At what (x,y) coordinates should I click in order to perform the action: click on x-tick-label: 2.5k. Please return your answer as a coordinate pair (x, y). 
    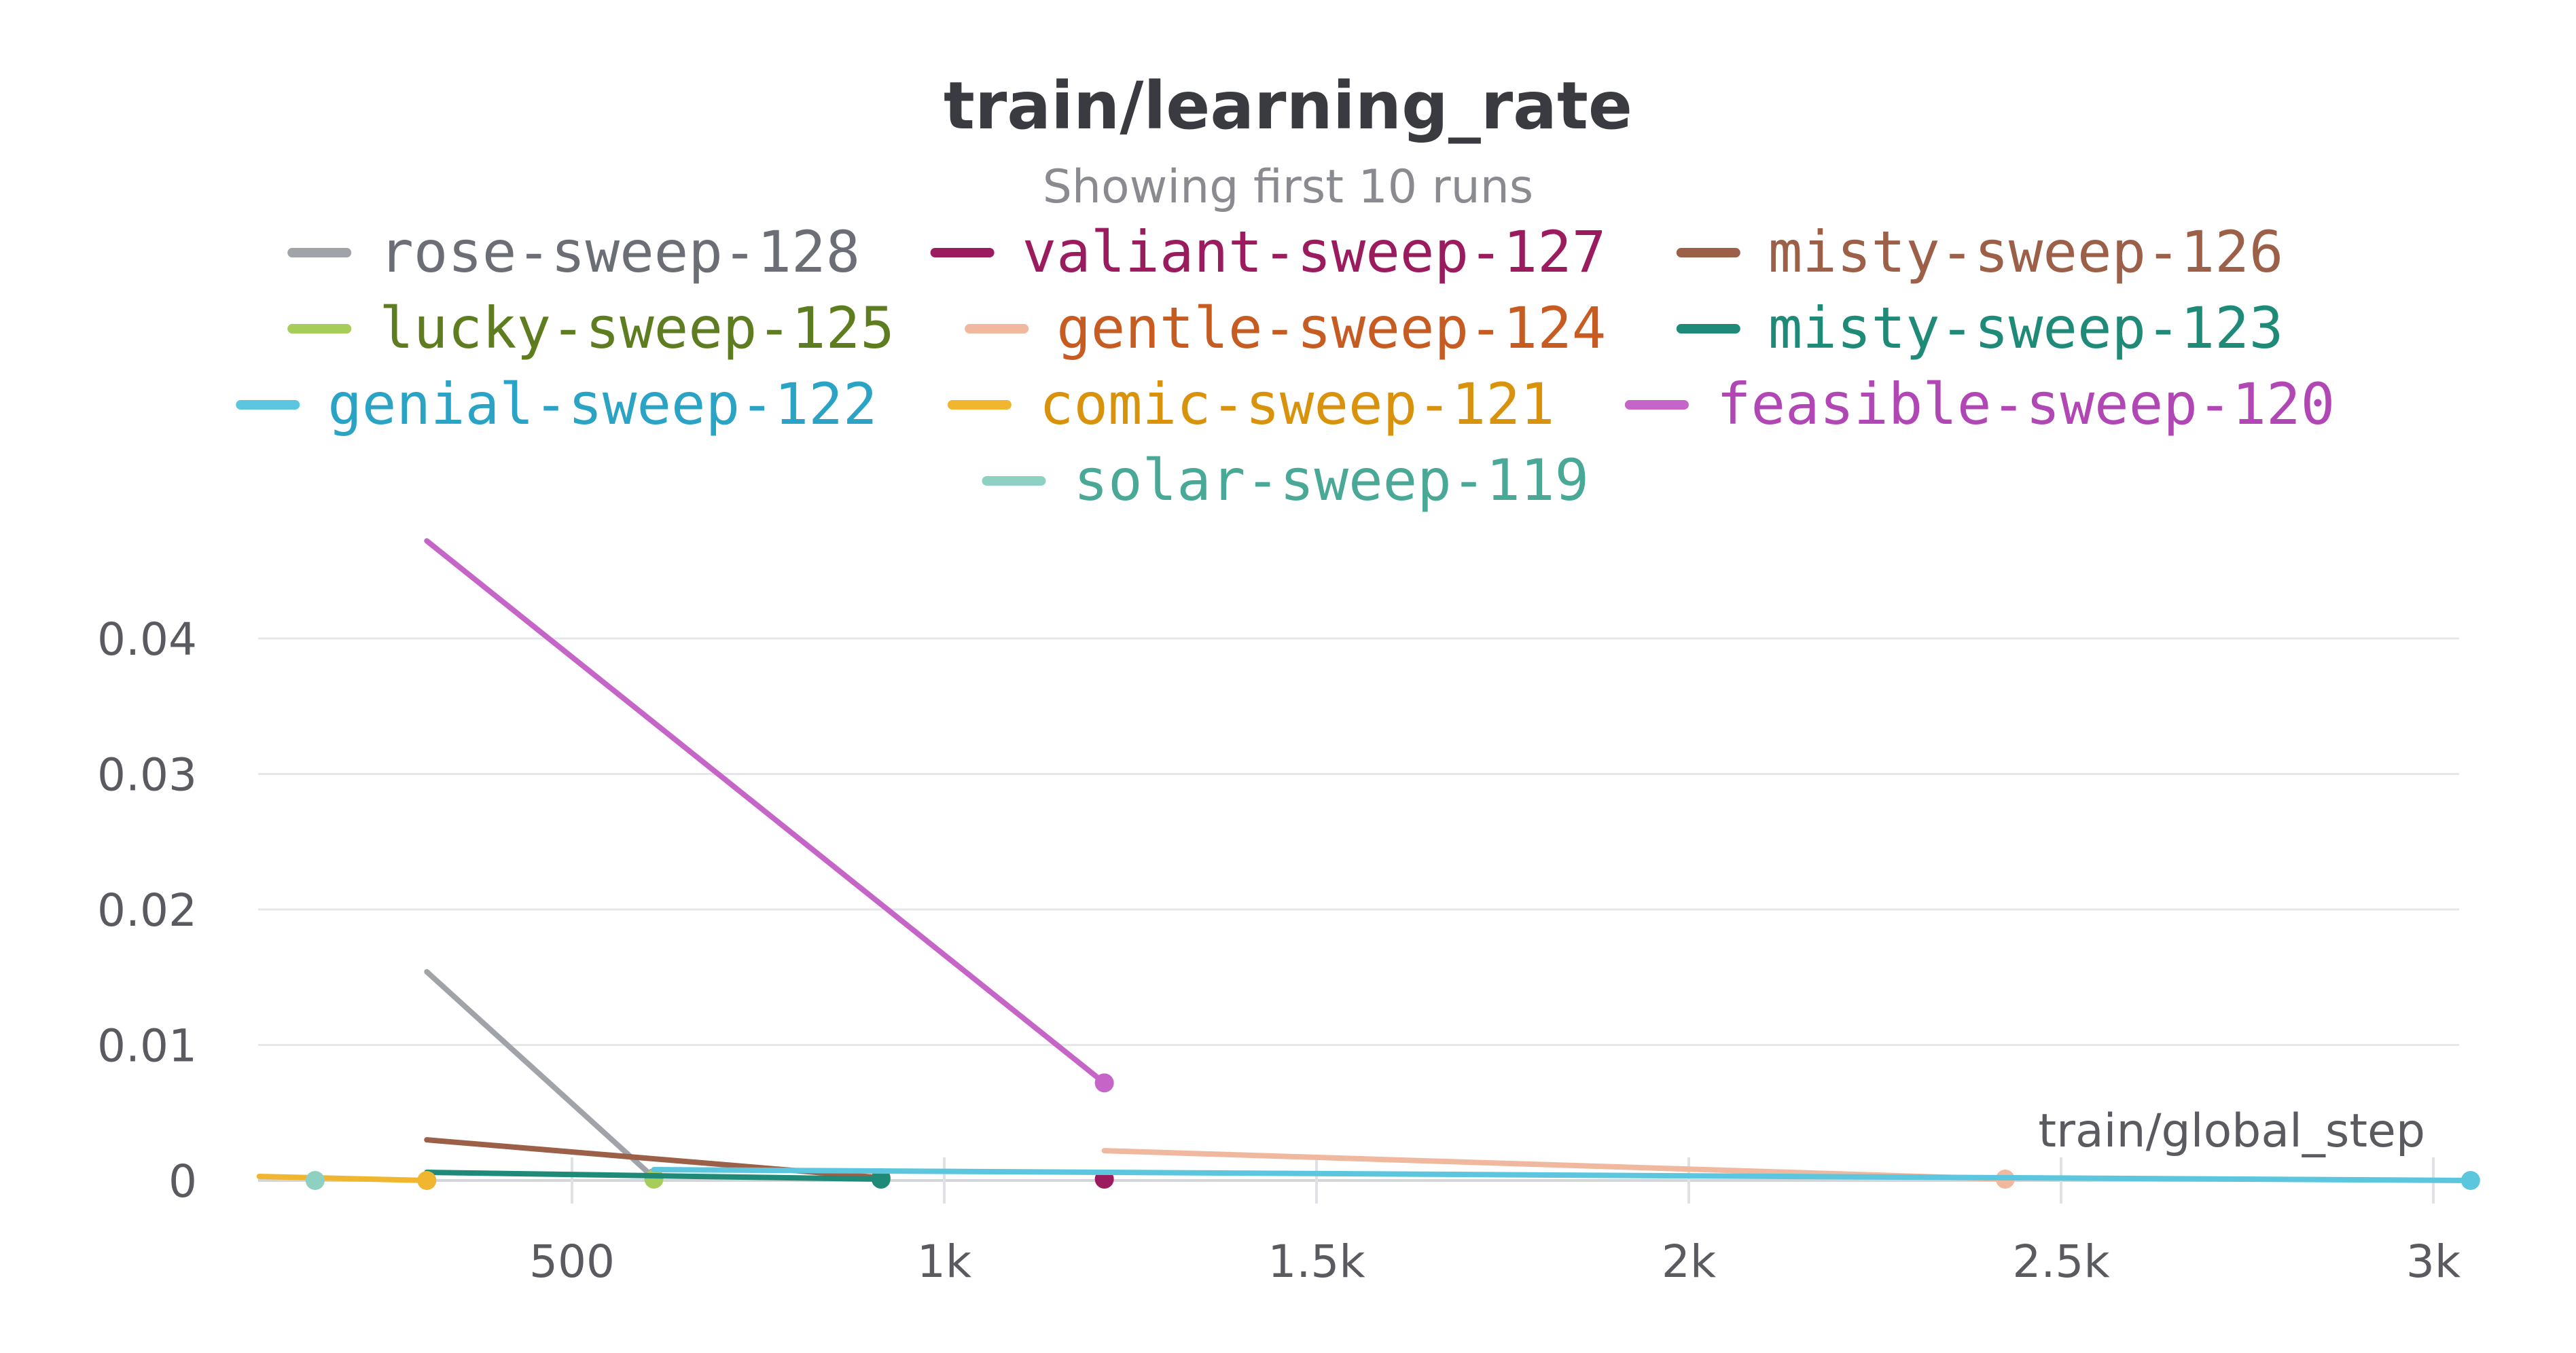
    Looking at the image, I should click on (2061, 1261).